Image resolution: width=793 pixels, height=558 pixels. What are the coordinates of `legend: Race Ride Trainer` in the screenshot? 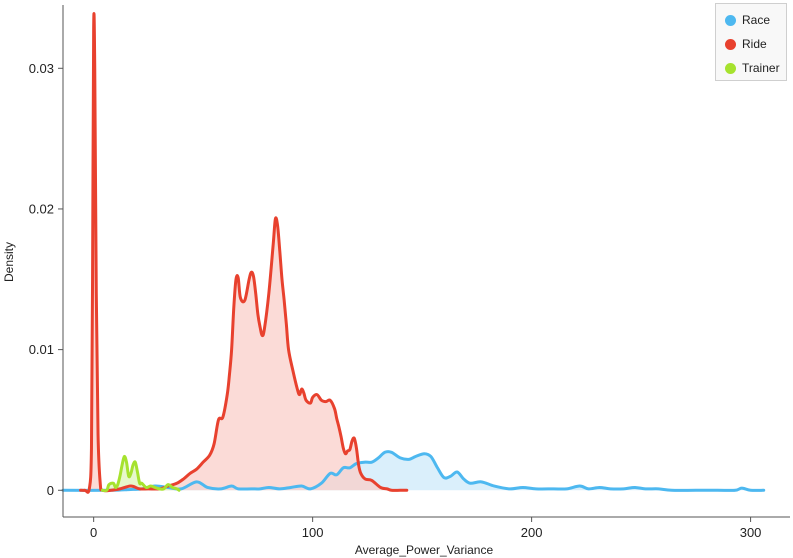 It's located at (751, 42).